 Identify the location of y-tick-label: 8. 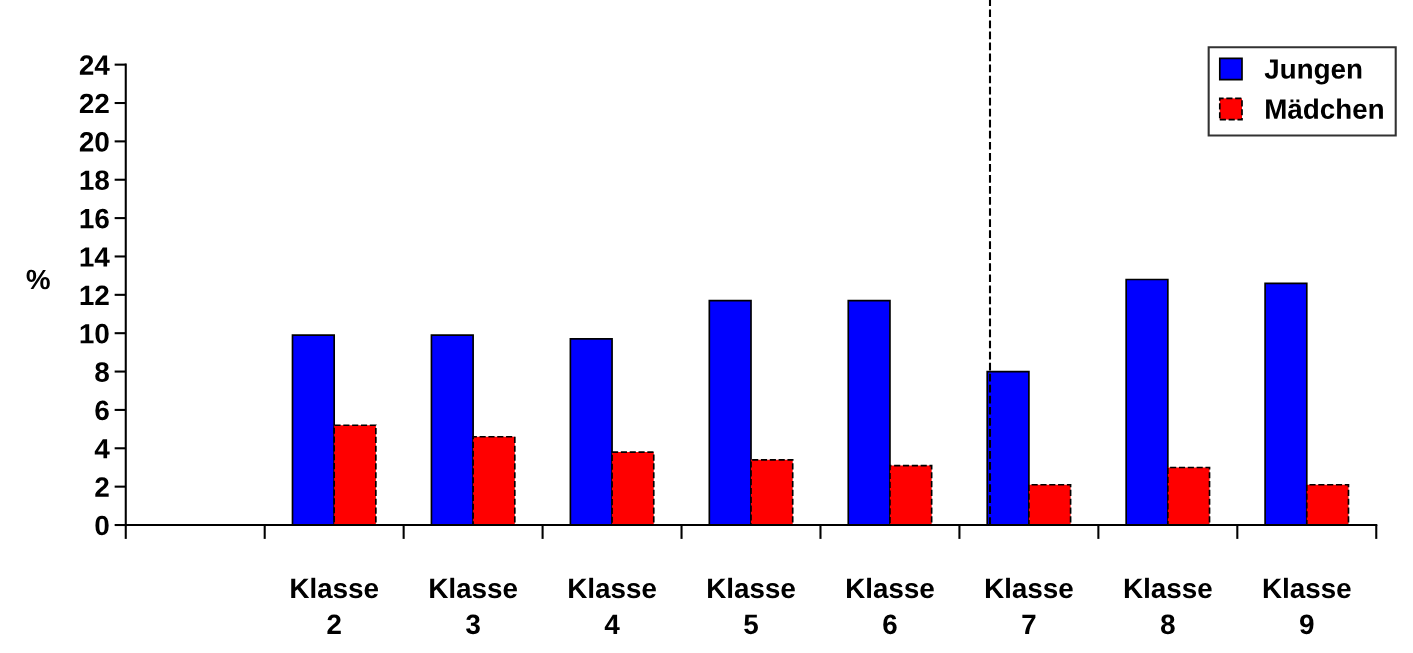
(102, 372).